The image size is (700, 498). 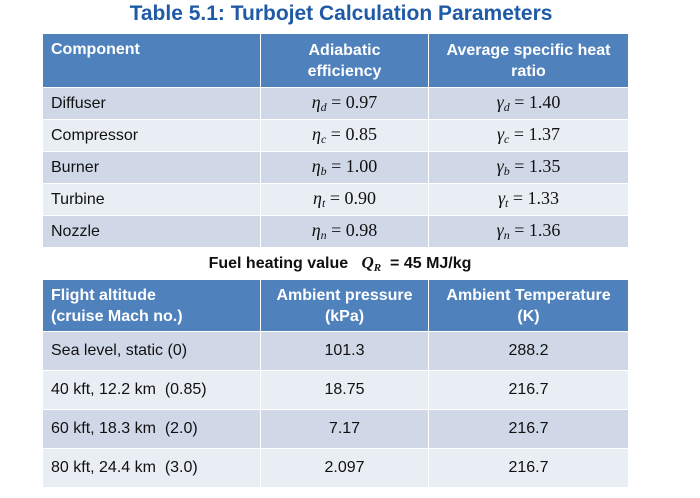 What do you see at coordinates (151, 199) in the screenshot?
I see `component-name: Turbine` at bounding box center [151, 199].